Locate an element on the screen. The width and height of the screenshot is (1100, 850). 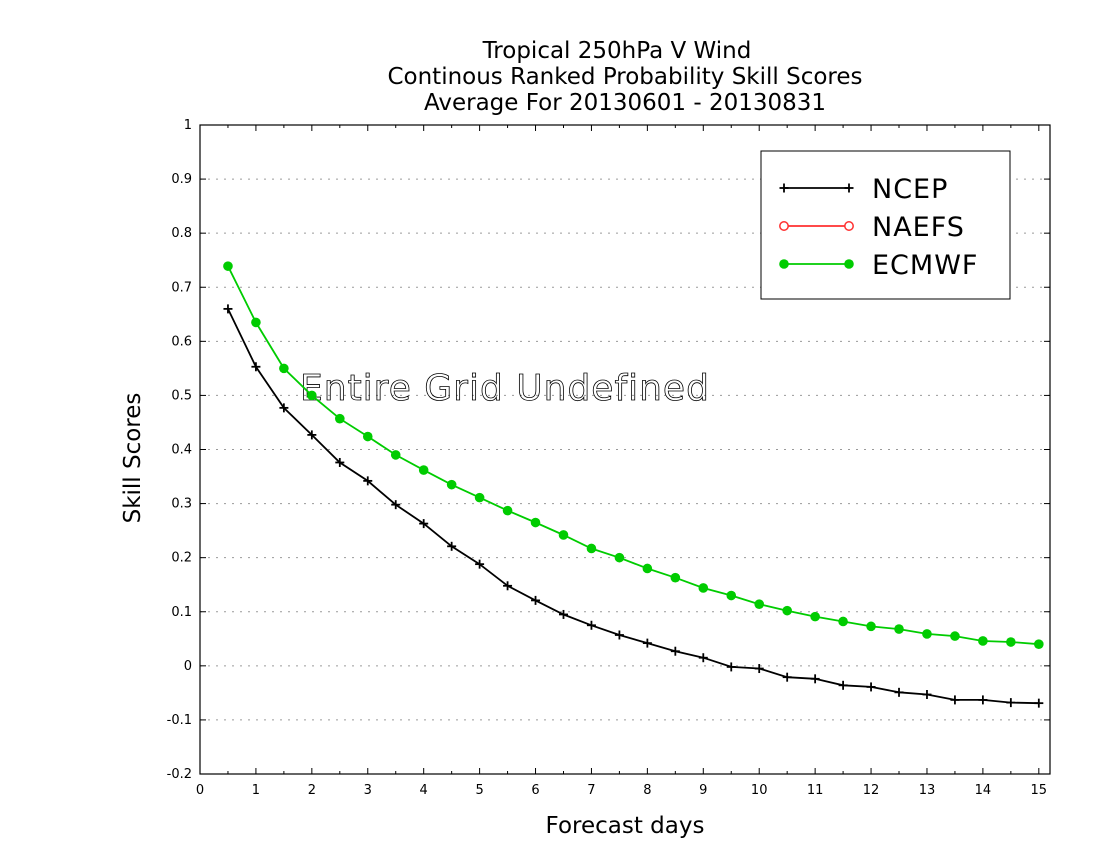
legend: NCEP NAEFS ECMWF is located at coordinates (885, 225).